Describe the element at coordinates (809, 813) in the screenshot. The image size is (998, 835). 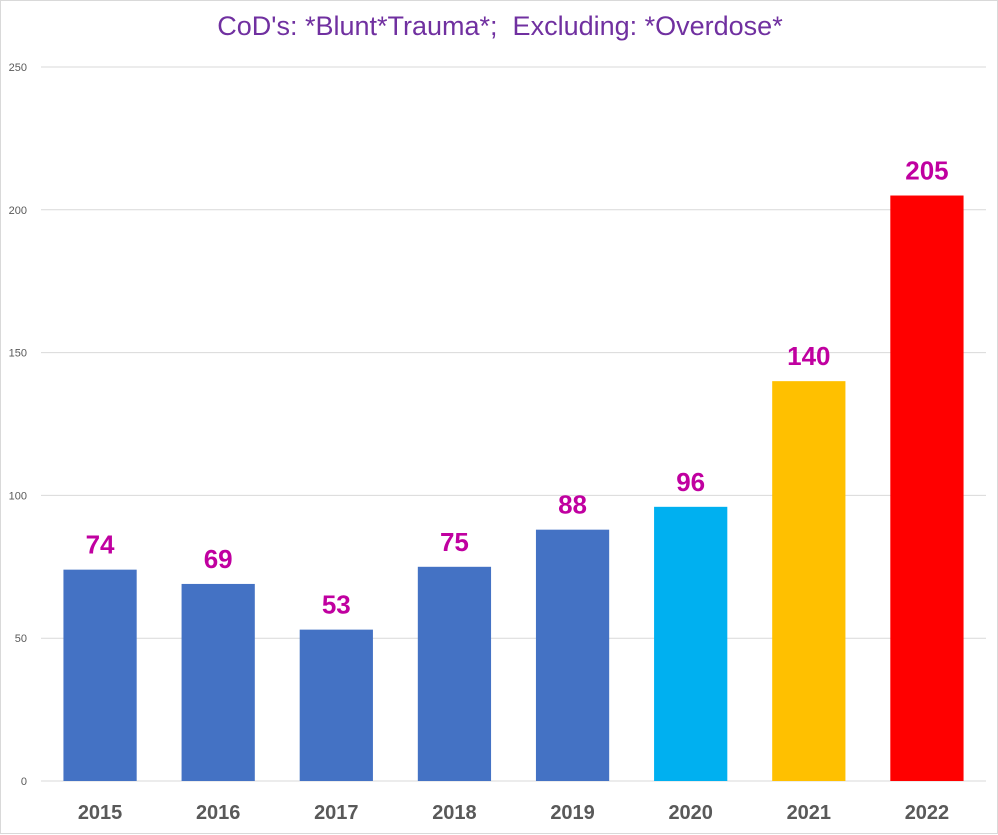
I see `x-tick-label-2021: 2021` at that location.